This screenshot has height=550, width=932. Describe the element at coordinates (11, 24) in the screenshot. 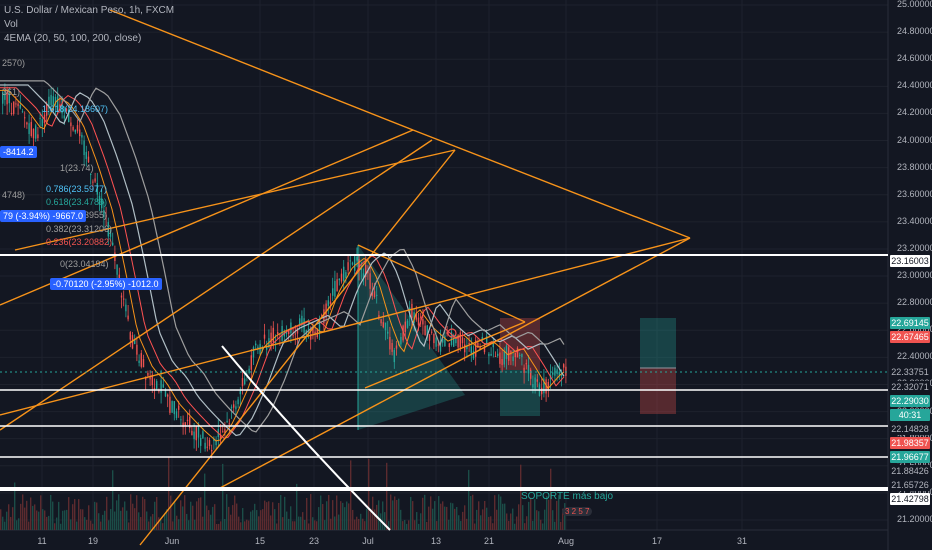

I see `volume-indicator-label: Vol` at that location.